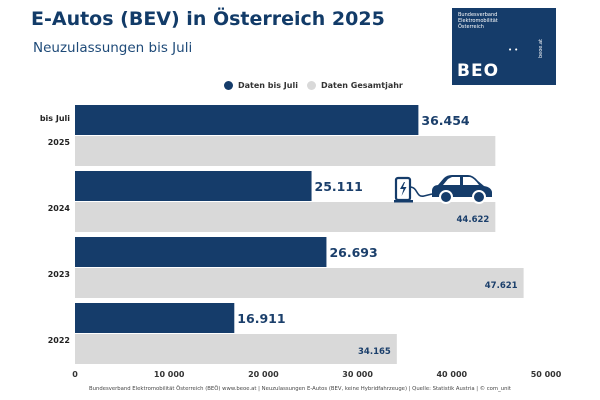 This screenshot has height=400, width=600. What do you see at coordinates (247, 120) in the screenshot?
I see `bar-bis-juli-2025` at bounding box center [247, 120].